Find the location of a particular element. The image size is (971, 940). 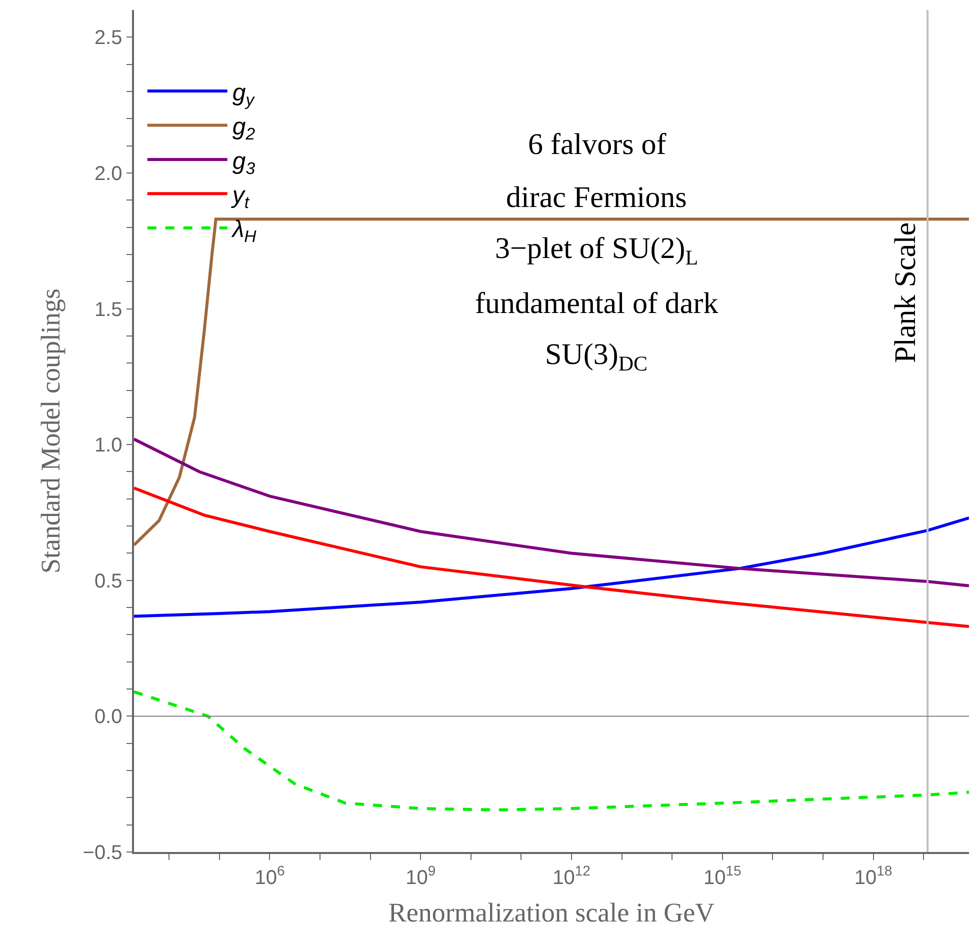

annotation: fundamental of dark is located at coordinates (596, 303).